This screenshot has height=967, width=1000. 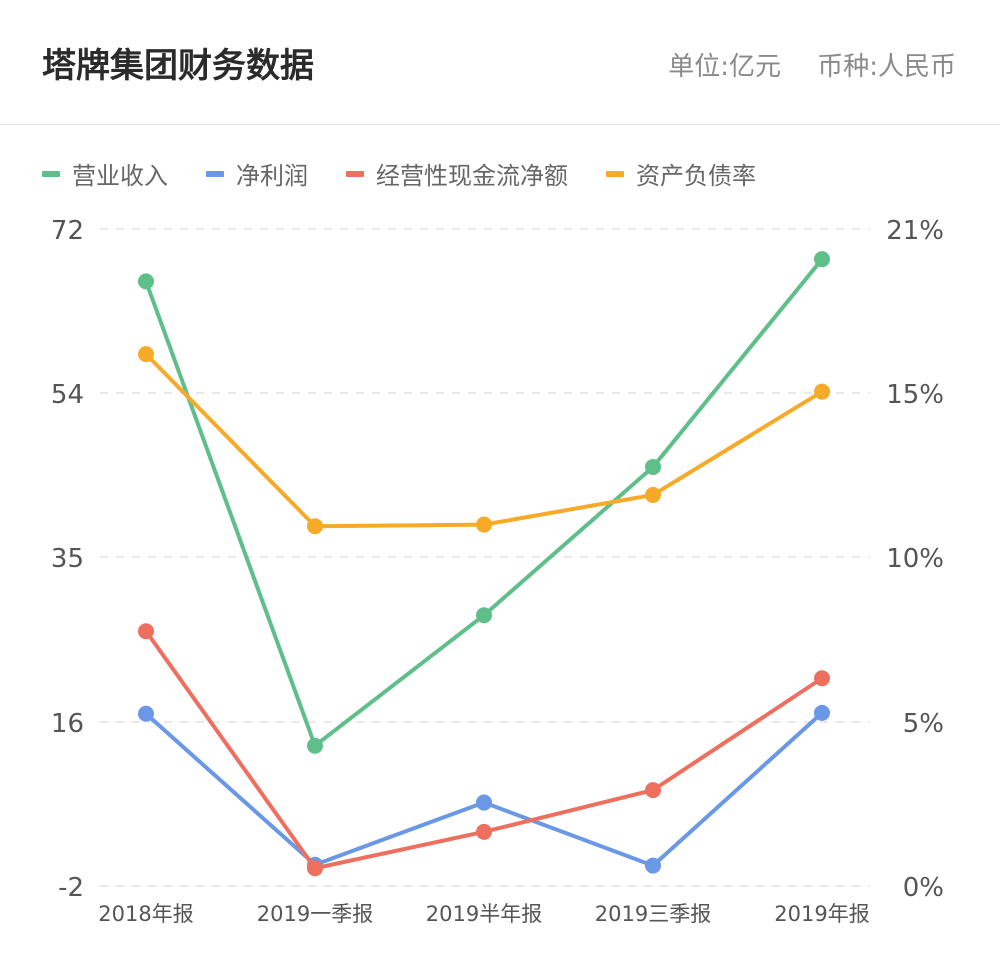 What do you see at coordinates (915, 231) in the screenshot?
I see `y-right-tick-label: 21%` at bounding box center [915, 231].